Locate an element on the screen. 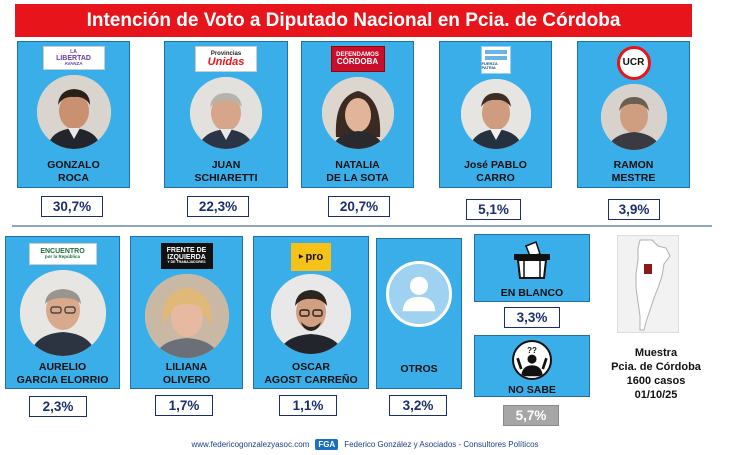 Image resolution: width=730 pixels, height=455 pixels. otros-card: OTROS is located at coordinates (419, 313).